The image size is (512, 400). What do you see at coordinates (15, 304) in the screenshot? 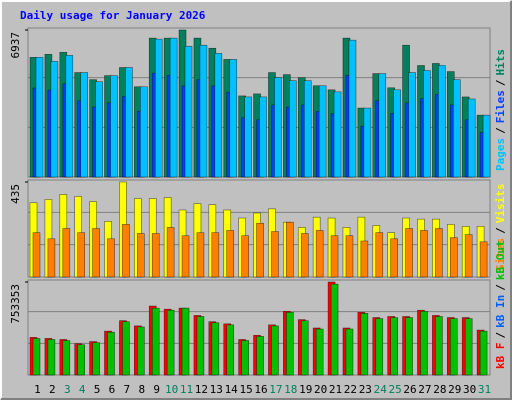
I see `y-tick-label: 753353` at bounding box center [15, 304].